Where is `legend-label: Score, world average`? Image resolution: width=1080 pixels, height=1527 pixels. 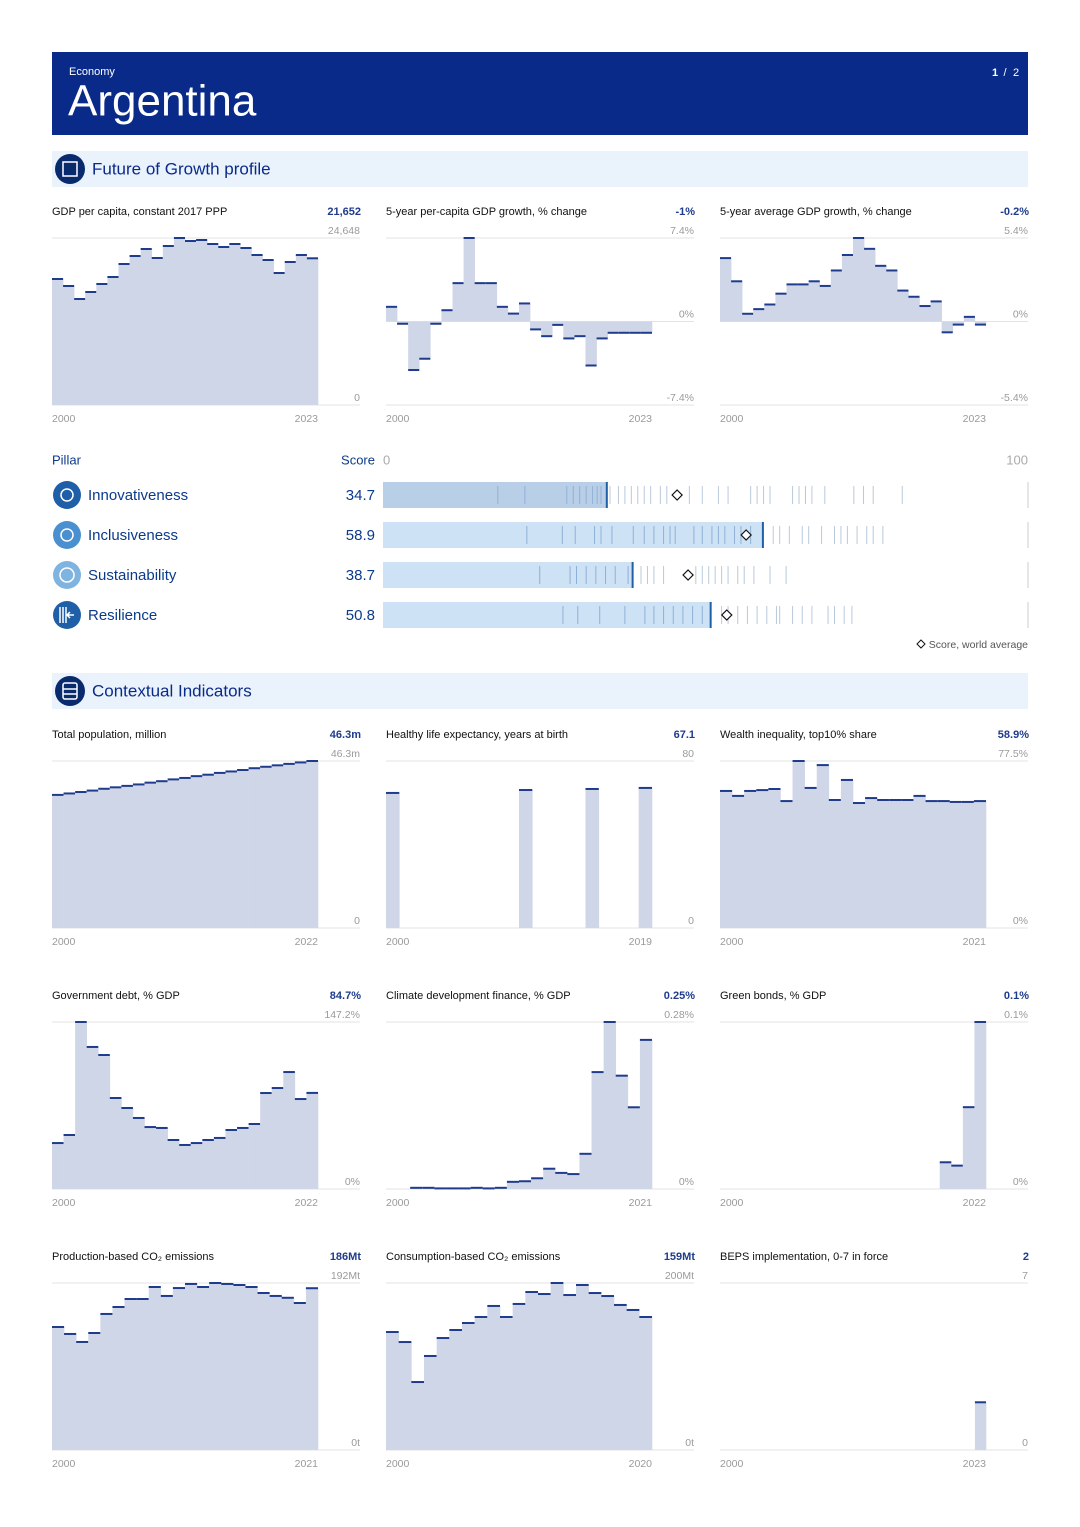 legend-label: Score, world average is located at coordinates (978, 645).